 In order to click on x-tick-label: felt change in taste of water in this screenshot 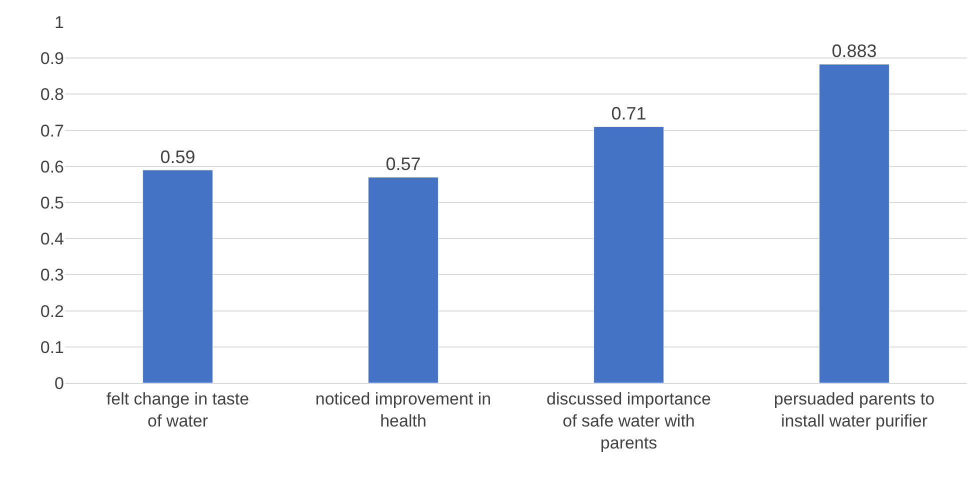, I will do `click(178, 409)`.